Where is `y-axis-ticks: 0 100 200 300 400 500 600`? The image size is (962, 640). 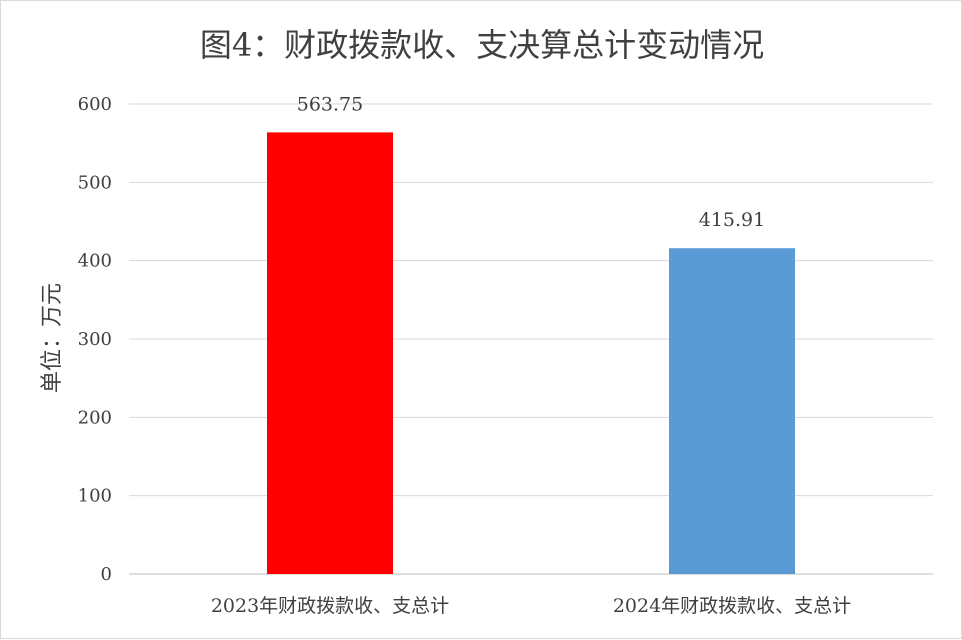
y-axis-ticks: 0 100 200 300 400 500 600 is located at coordinates (95, 339).